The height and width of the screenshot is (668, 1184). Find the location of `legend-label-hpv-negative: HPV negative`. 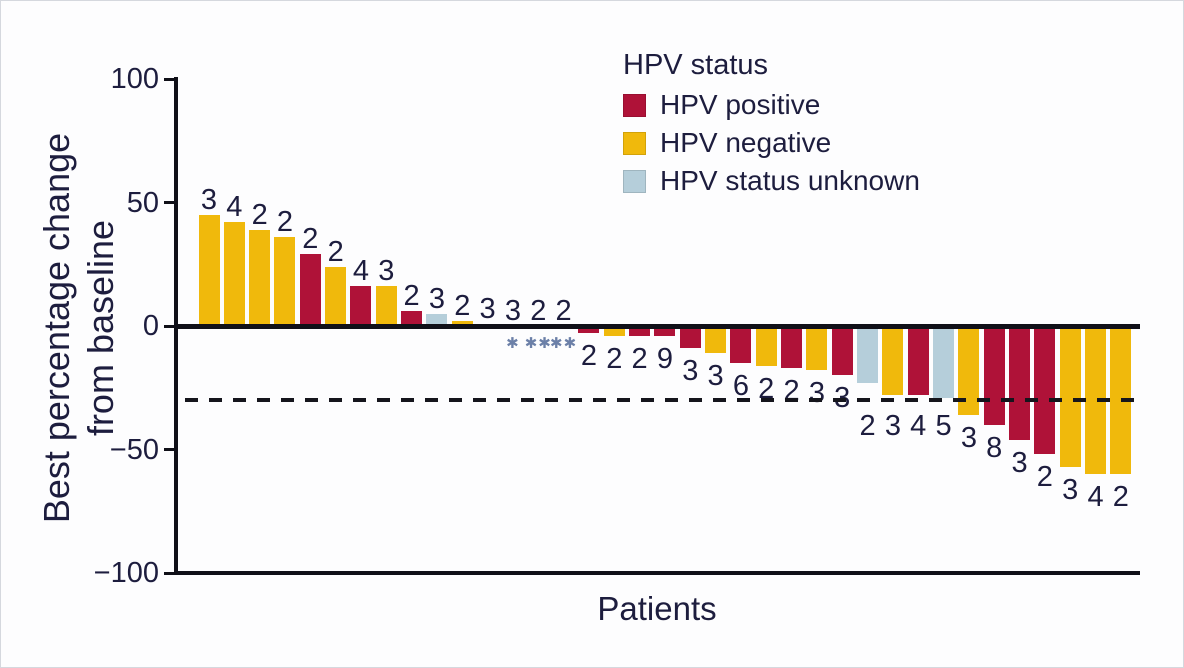

legend-label-hpv-negative: HPV negative is located at coordinates (746, 142).